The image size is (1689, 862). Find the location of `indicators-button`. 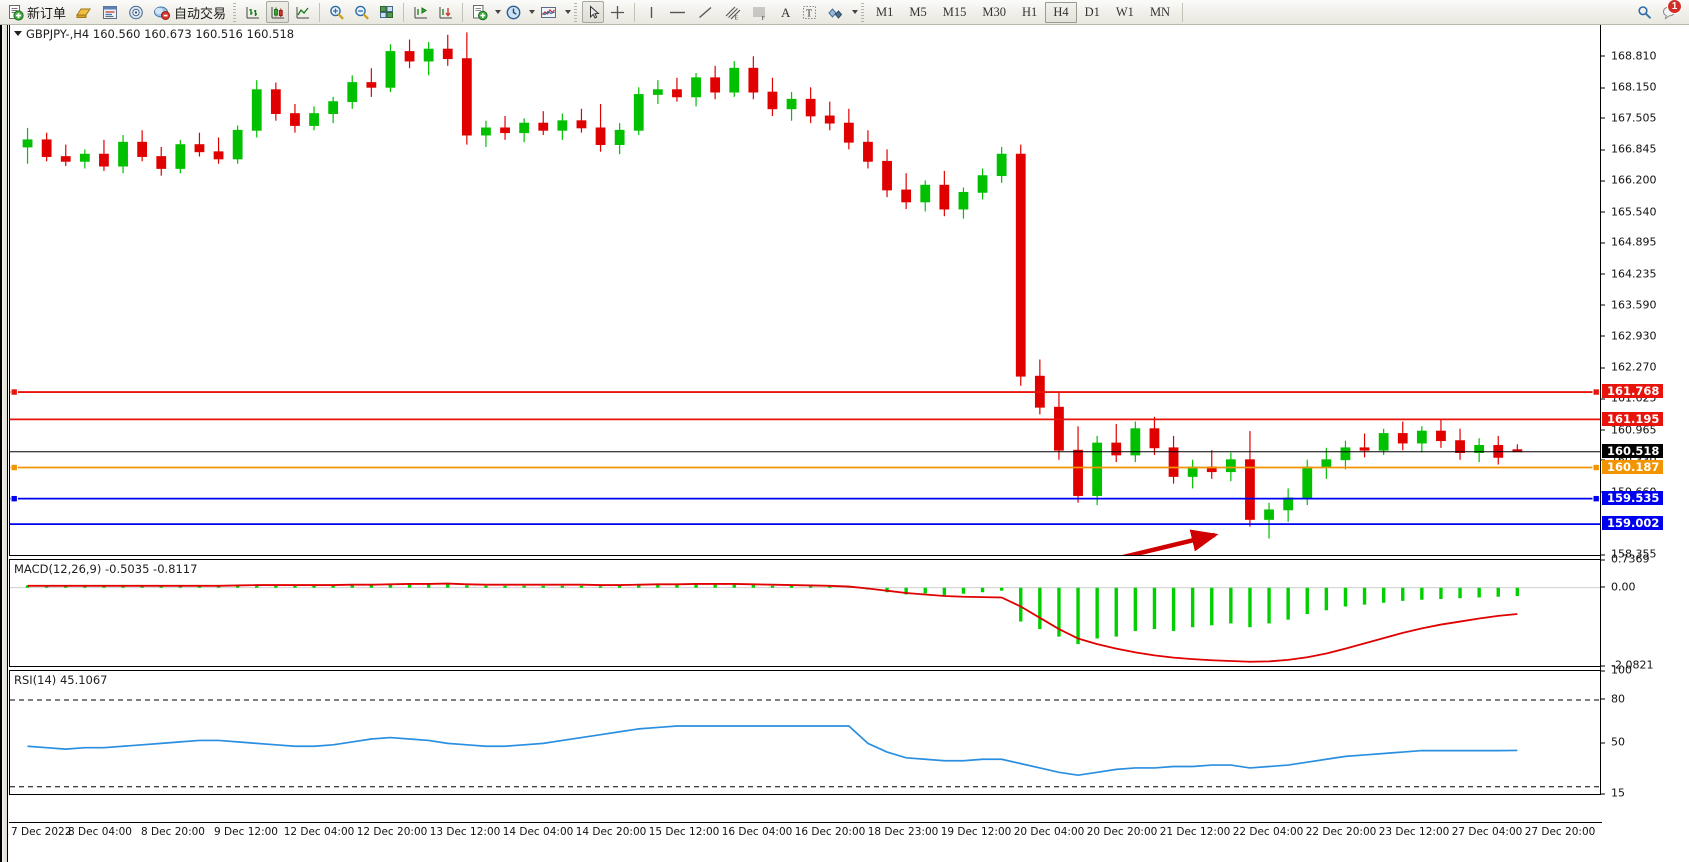

indicators-button is located at coordinates (548, 12).